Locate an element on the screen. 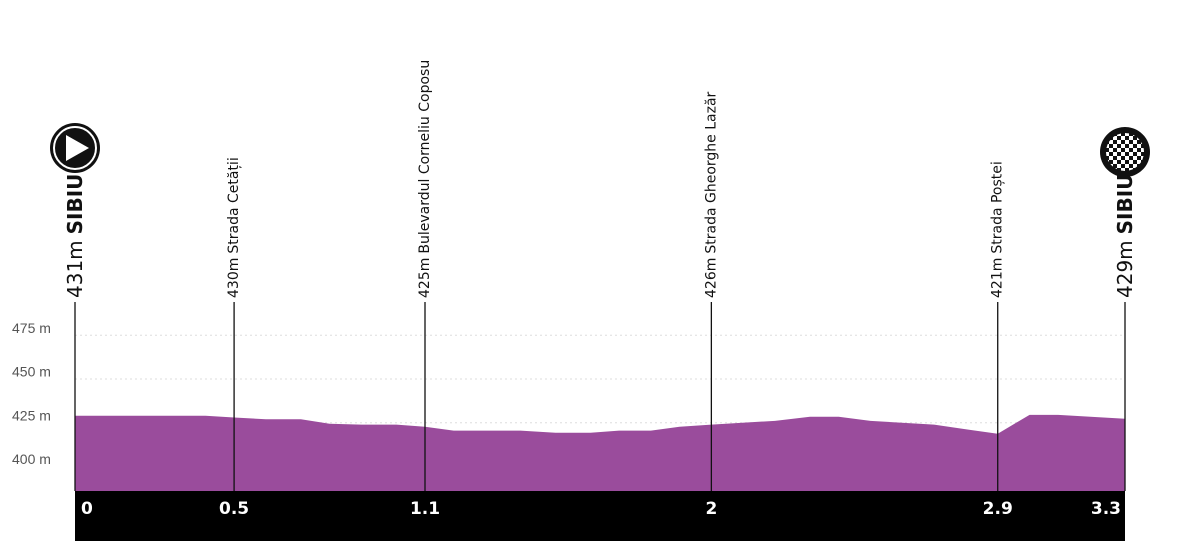 This screenshot has height=551, width=1200. waypoint-label: 431m SIBIU is located at coordinates (75, 236).